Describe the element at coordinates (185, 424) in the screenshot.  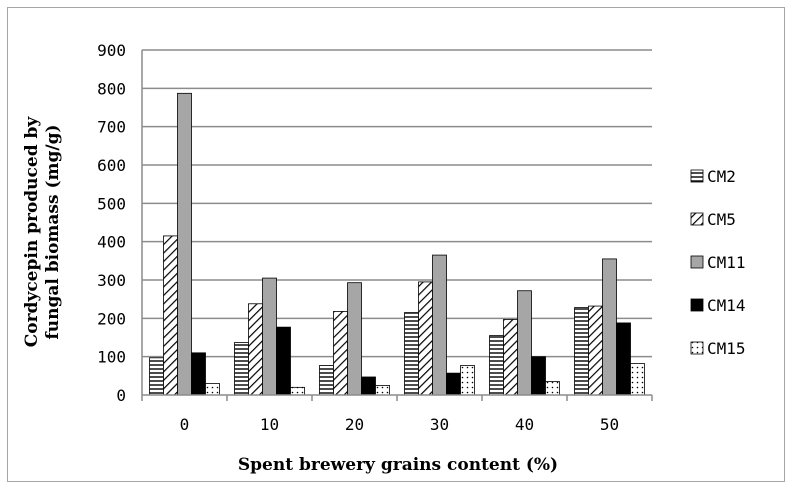
I see `x-tick-label: 0` at that location.